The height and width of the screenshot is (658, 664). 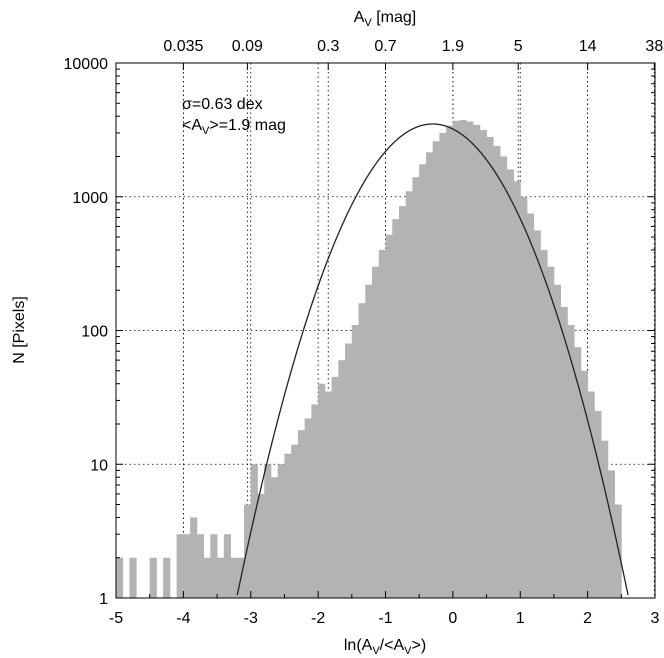 What do you see at coordinates (452, 618) in the screenshot?
I see `x-tick-label: 0` at bounding box center [452, 618].